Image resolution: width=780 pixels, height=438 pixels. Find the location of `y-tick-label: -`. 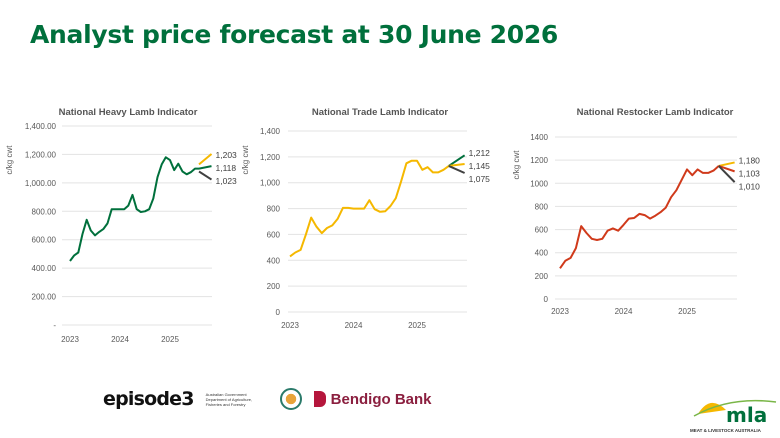

y-tick-label: - is located at coordinates (54, 325).